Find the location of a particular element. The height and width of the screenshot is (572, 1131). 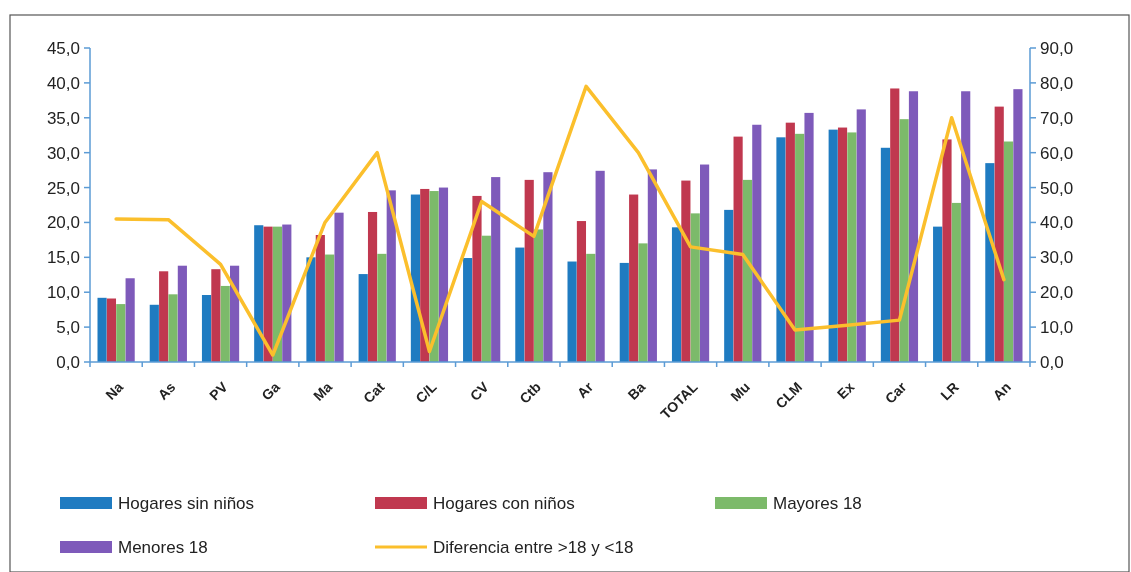

legend-label: Menores 18 is located at coordinates (163, 547).